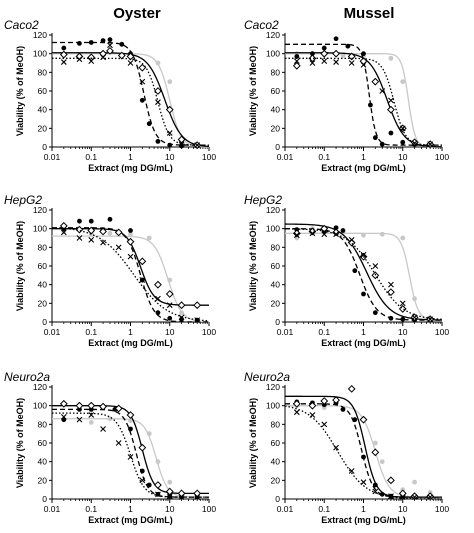 Image resolution: width=474 pixels, height=533 pixels. What do you see at coordinates (324, 509) in the screenshot?
I see `x-tick-label: 0.1` at bounding box center [324, 509].